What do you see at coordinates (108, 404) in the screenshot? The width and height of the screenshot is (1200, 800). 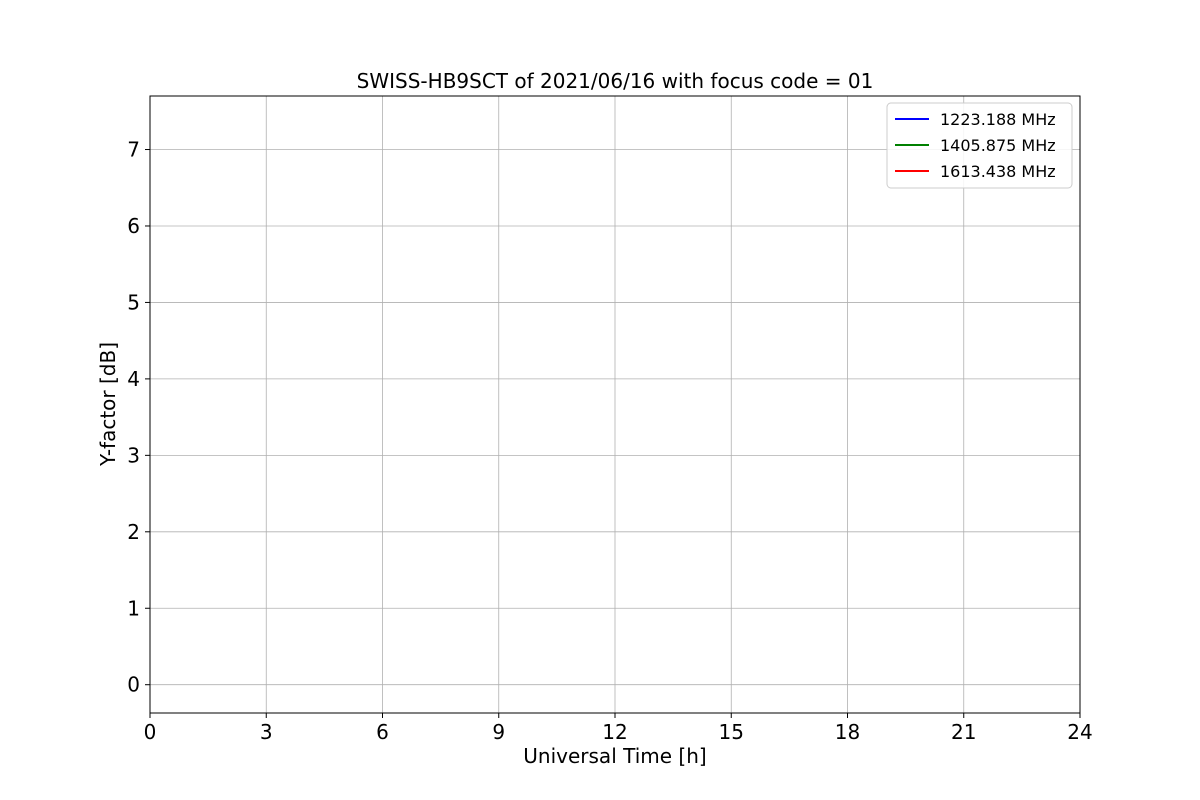 I see `y-axis-label: Y-factor [dB]` at bounding box center [108, 404].